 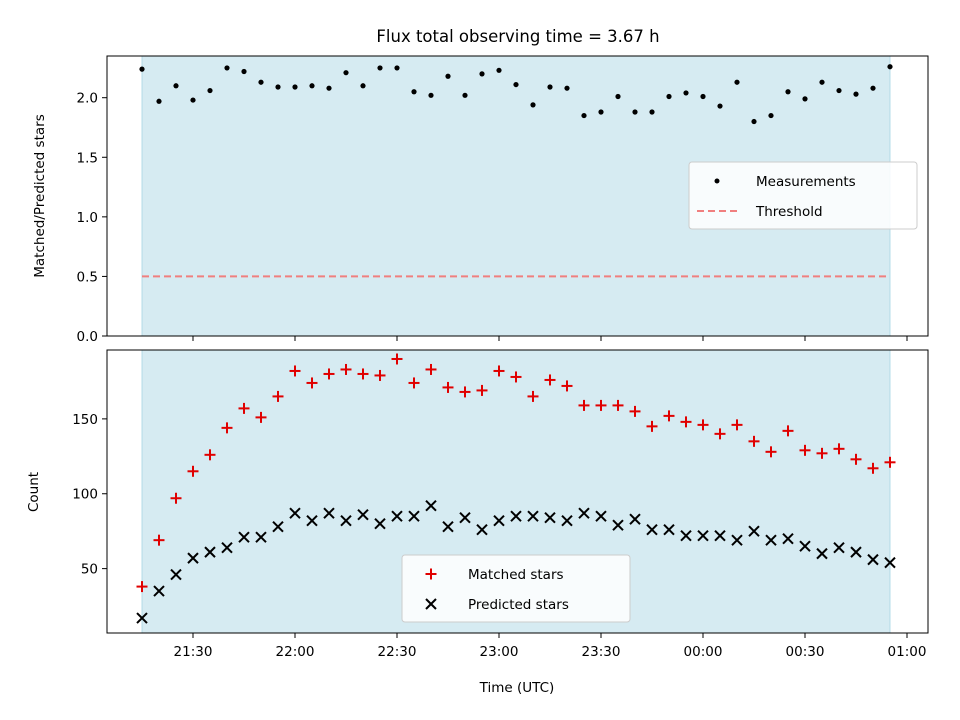 What do you see at coordinates (517, 36) in the screenshot?
I see `chart-title: Flux total observing time = 3.67 h` at bounding box center [517, 36].